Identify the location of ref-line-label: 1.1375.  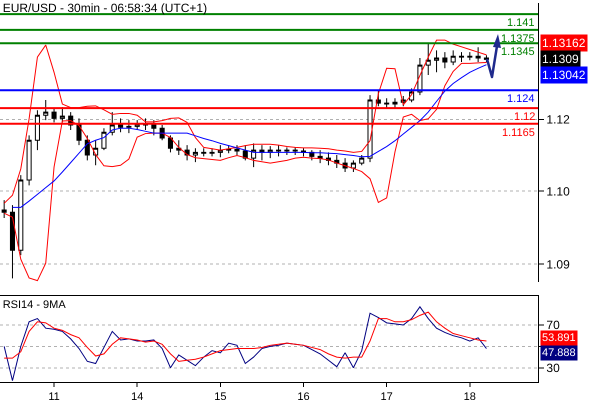
(518, 39).